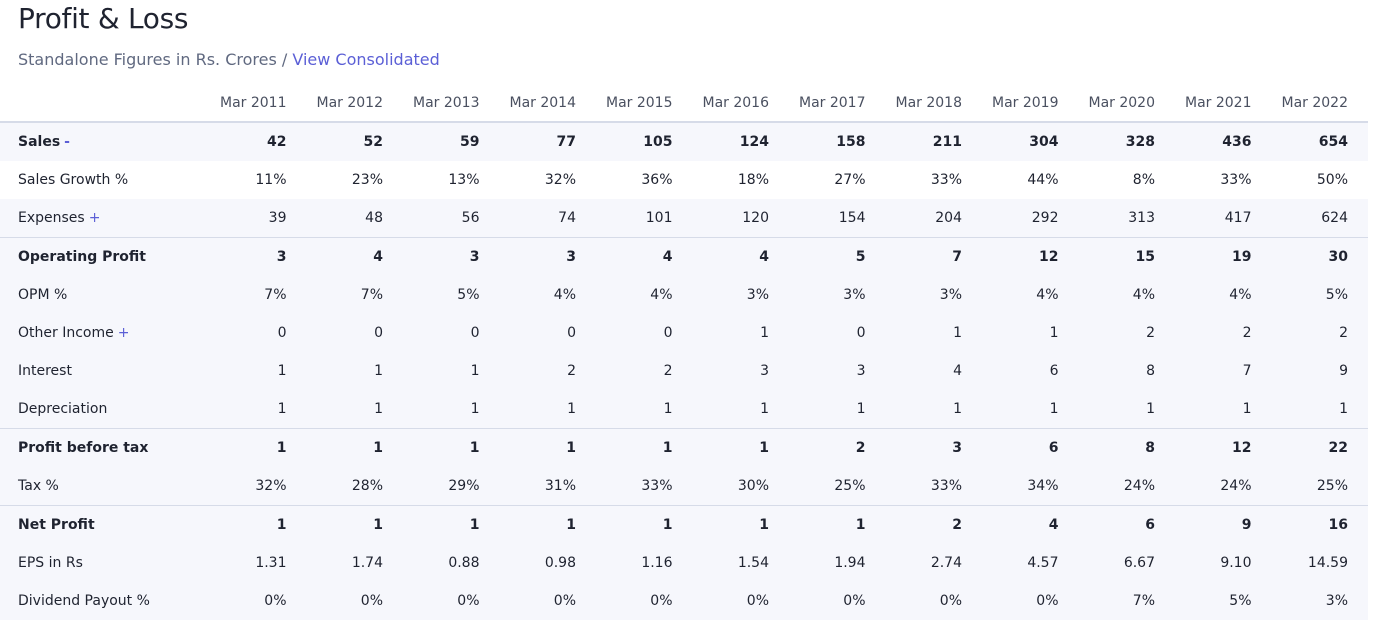 The image size is (1380, 628). I want to click on row-label: Sales, so click(39, 142).